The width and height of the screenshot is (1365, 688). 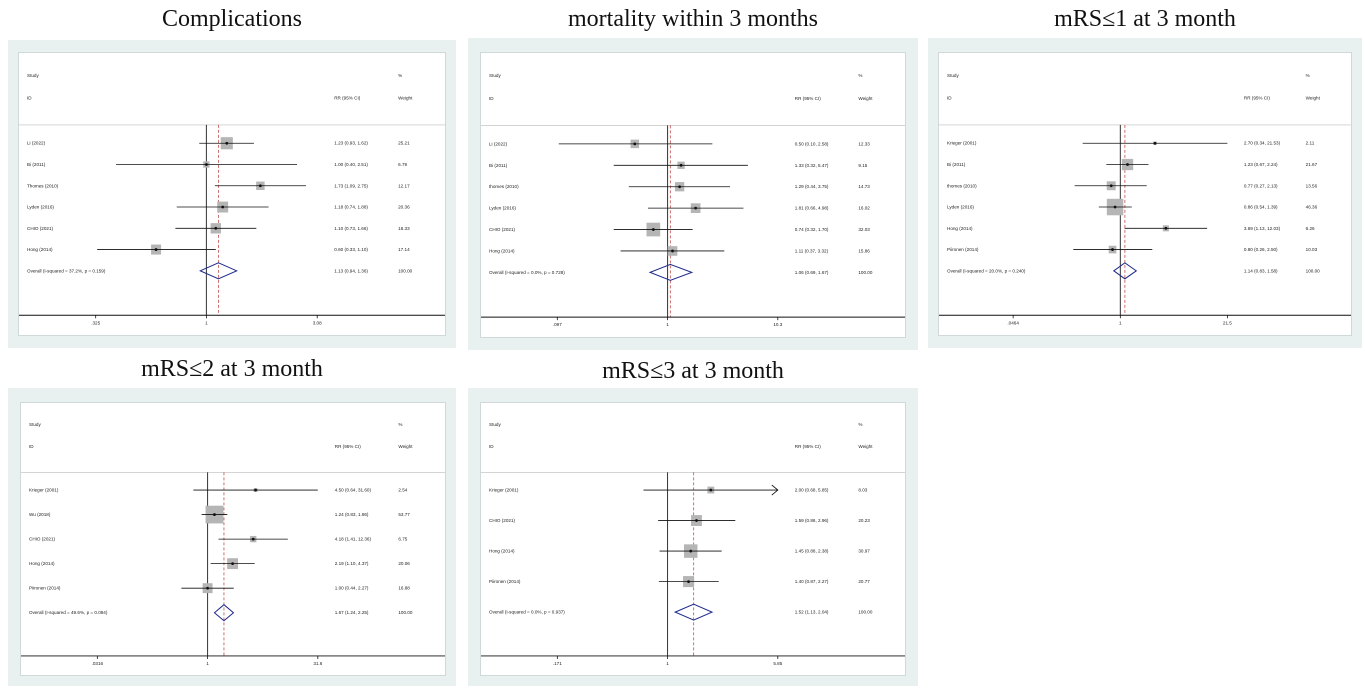 I want to click on study-effect-label: 1.23 (0.67, 2.24), so click(x=1261, y=164).